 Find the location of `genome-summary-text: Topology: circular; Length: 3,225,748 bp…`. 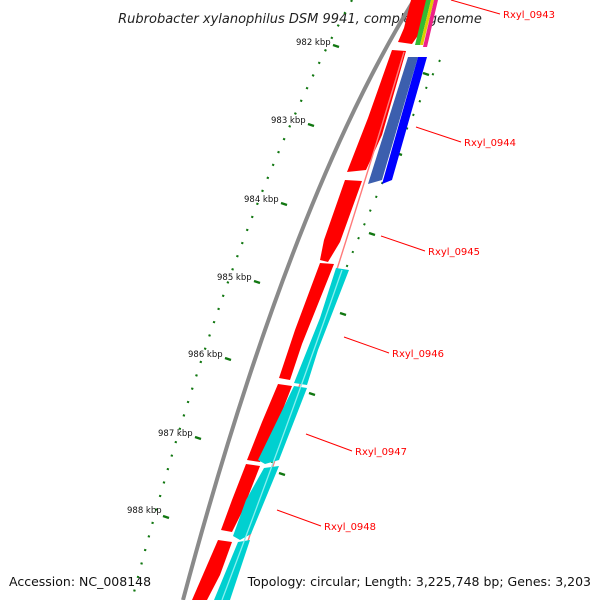

genome-summary-text: Topology: circular; Length: 3,225,748 bp… is located at coordinates (419, 581).